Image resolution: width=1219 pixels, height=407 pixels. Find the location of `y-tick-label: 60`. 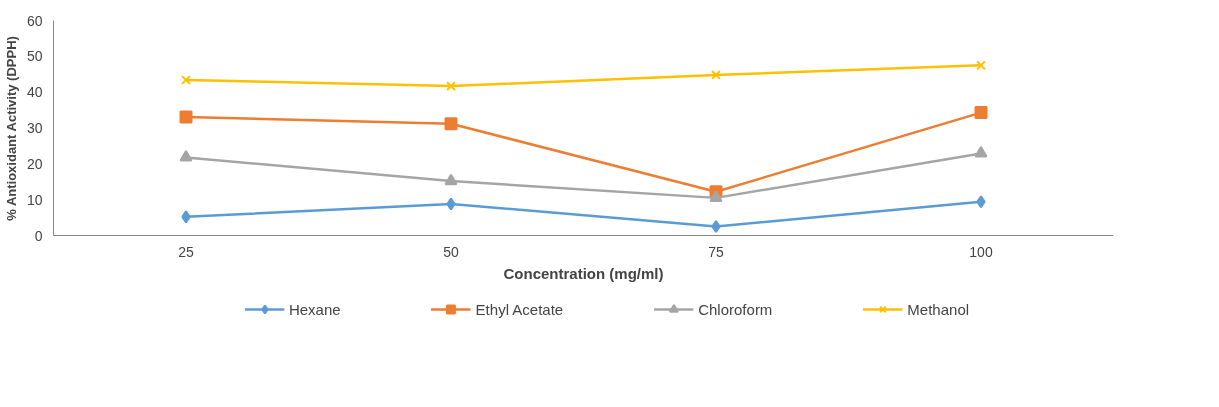

y-tick-label: 60 is located at coordinates (34, 20).